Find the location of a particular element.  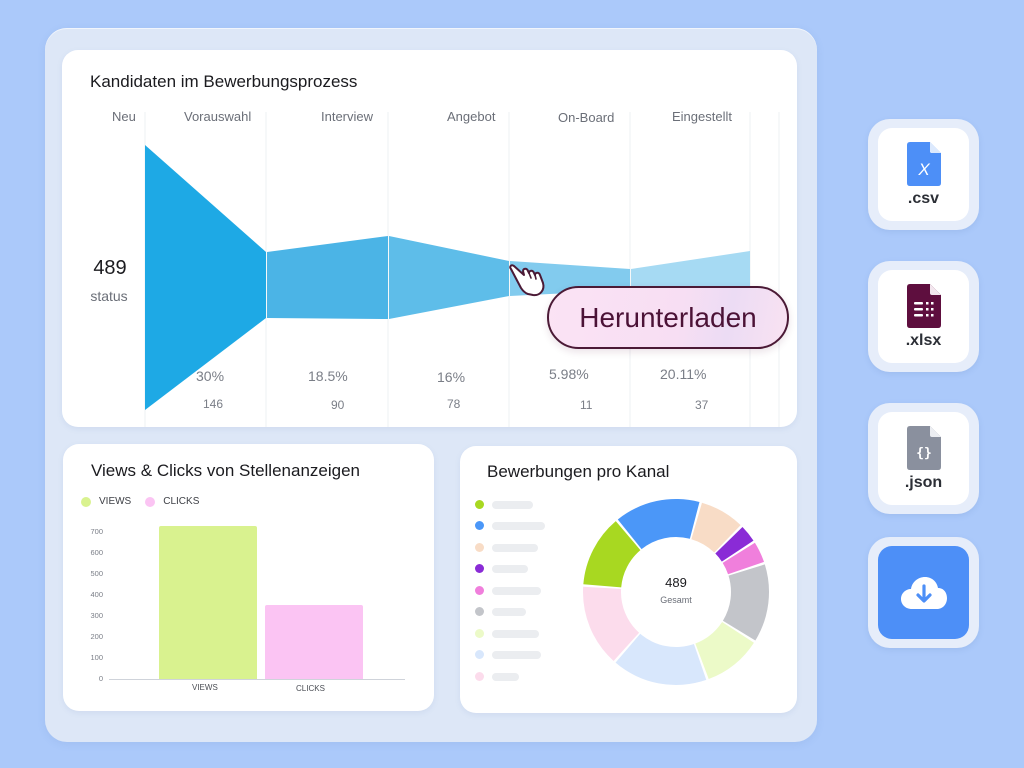

csv-label: .csv is located at coordinates (923, 198).